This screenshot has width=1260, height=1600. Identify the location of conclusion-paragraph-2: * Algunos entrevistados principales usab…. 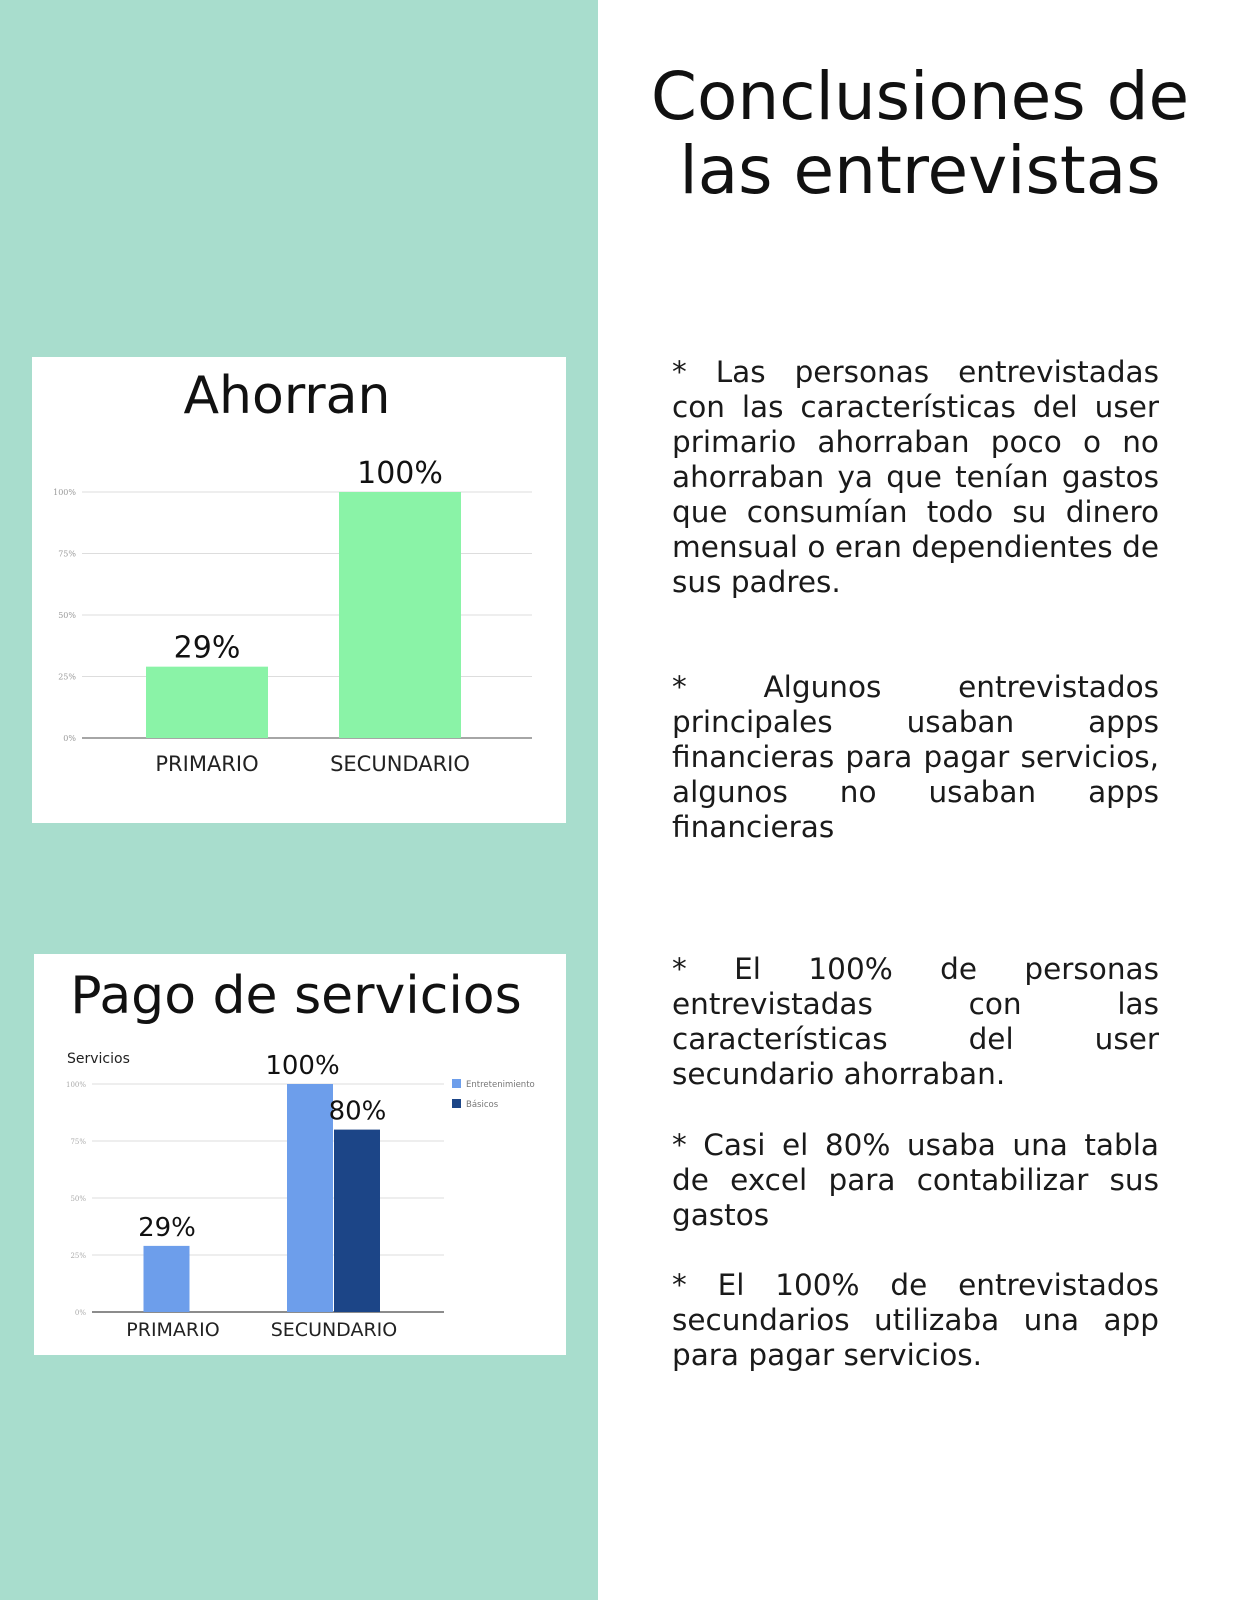
(915, 757).